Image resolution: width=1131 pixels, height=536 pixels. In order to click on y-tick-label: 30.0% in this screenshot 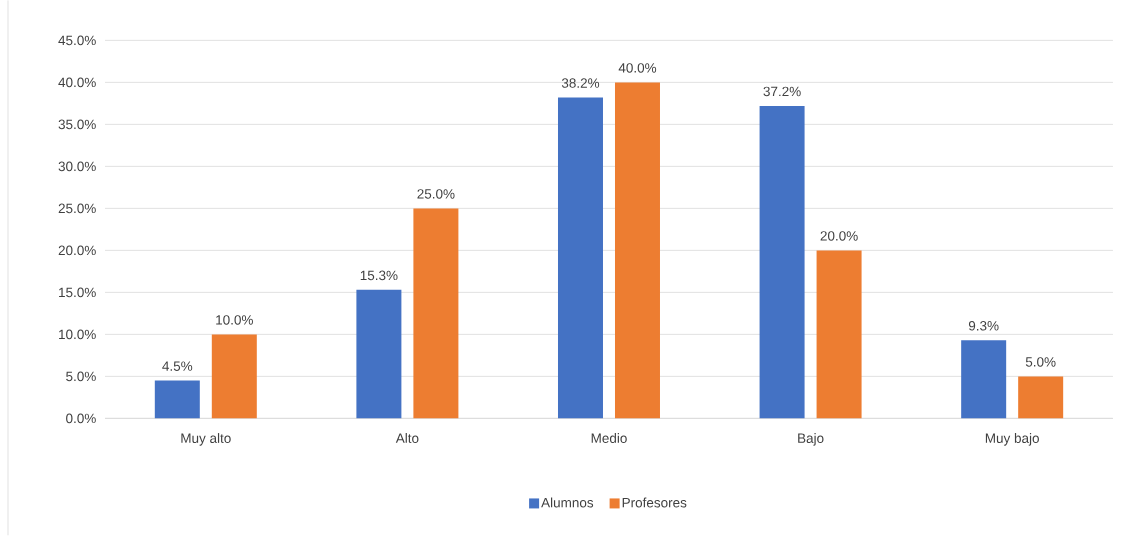, I will do `click(77, 166)`.